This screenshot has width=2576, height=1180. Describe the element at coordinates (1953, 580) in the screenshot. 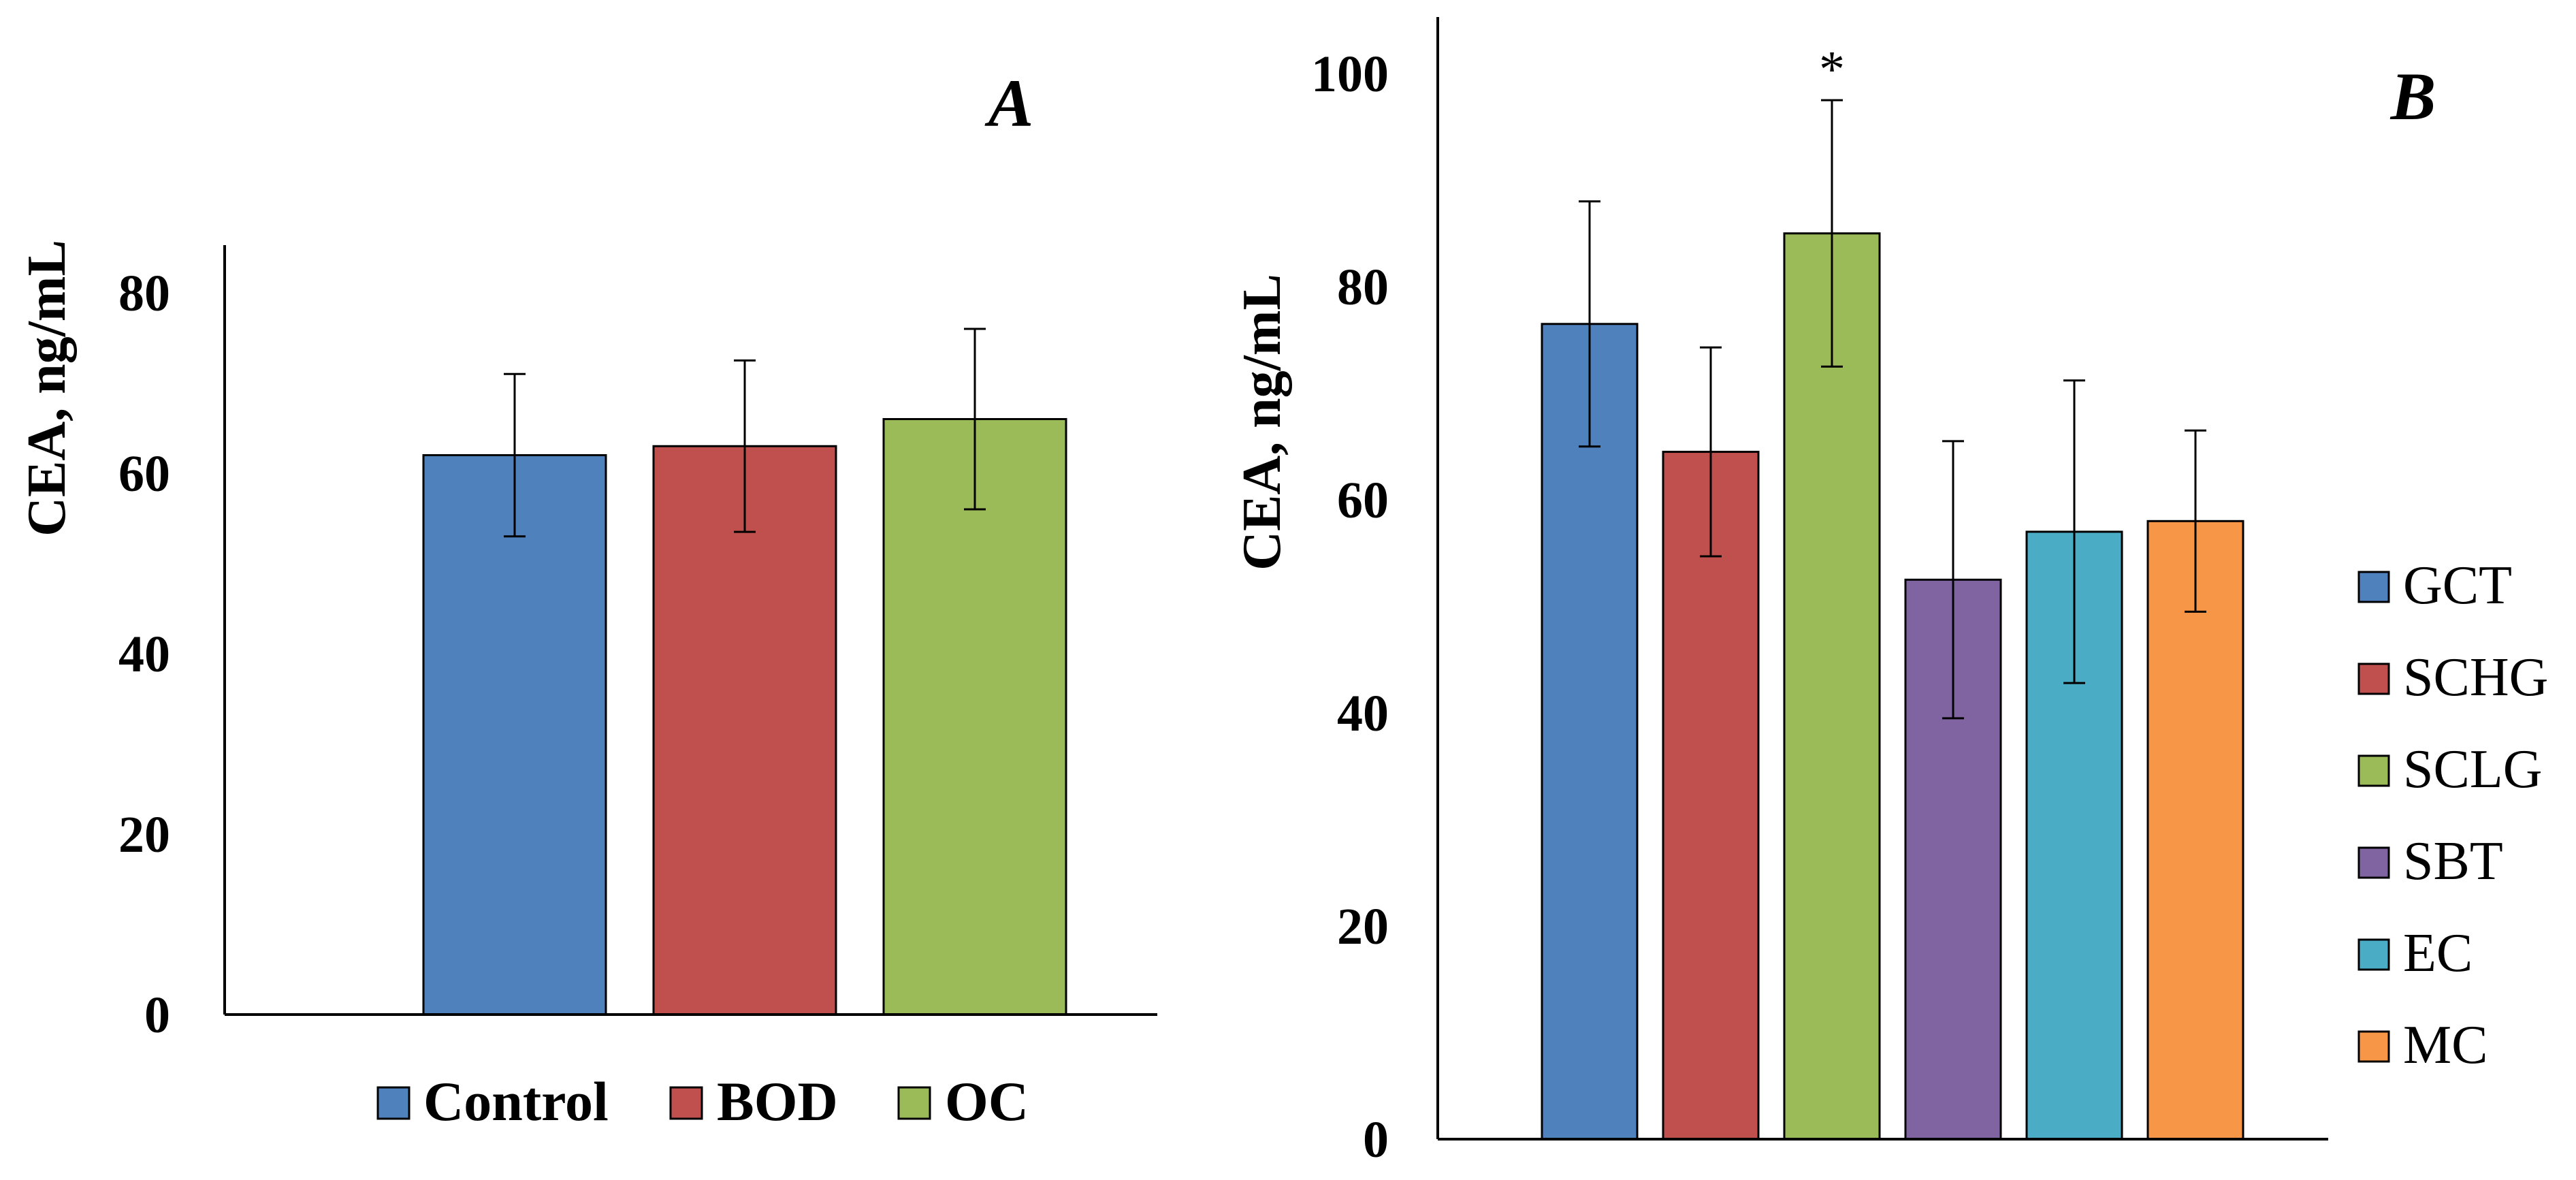

I see `error-bar-sbt` at that location.